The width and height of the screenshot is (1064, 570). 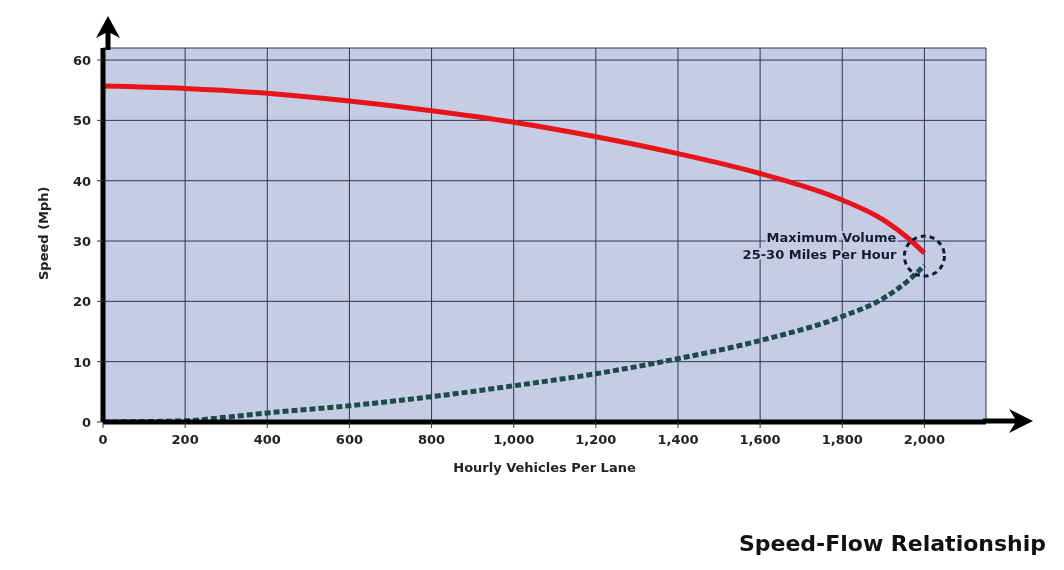 I want to click on text: Speed-Flow Relationship, so click(x=892, y=543).